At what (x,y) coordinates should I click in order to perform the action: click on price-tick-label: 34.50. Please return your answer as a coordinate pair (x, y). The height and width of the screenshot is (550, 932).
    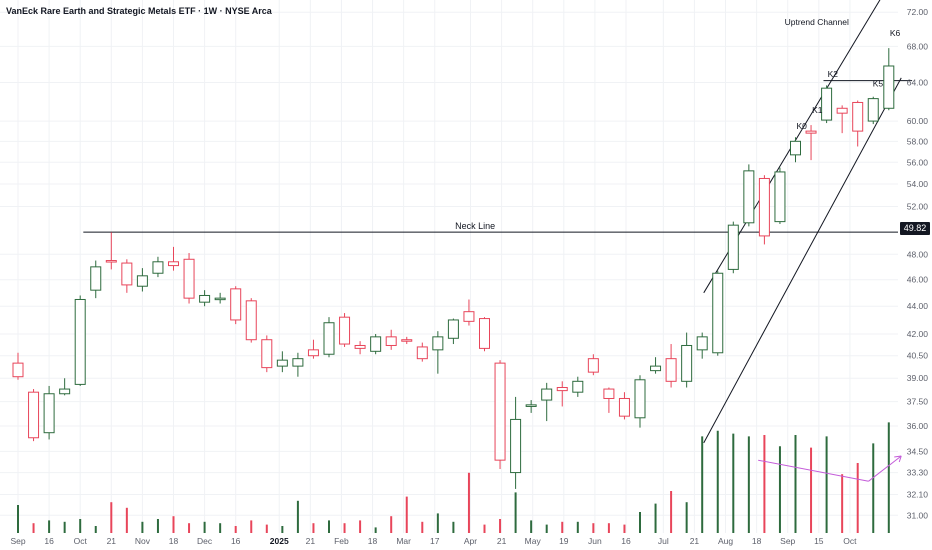
    Looking at the image, I should click on (918, 451).